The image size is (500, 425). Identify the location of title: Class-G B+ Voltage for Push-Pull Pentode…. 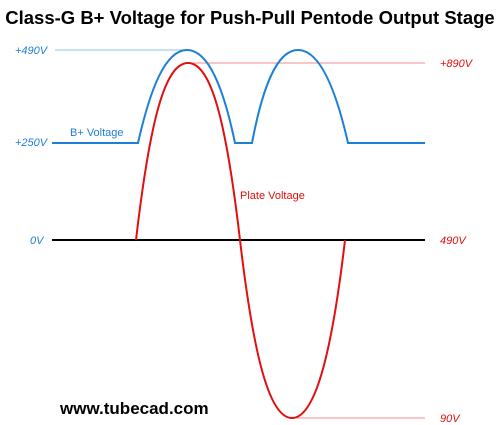
(249, 17).